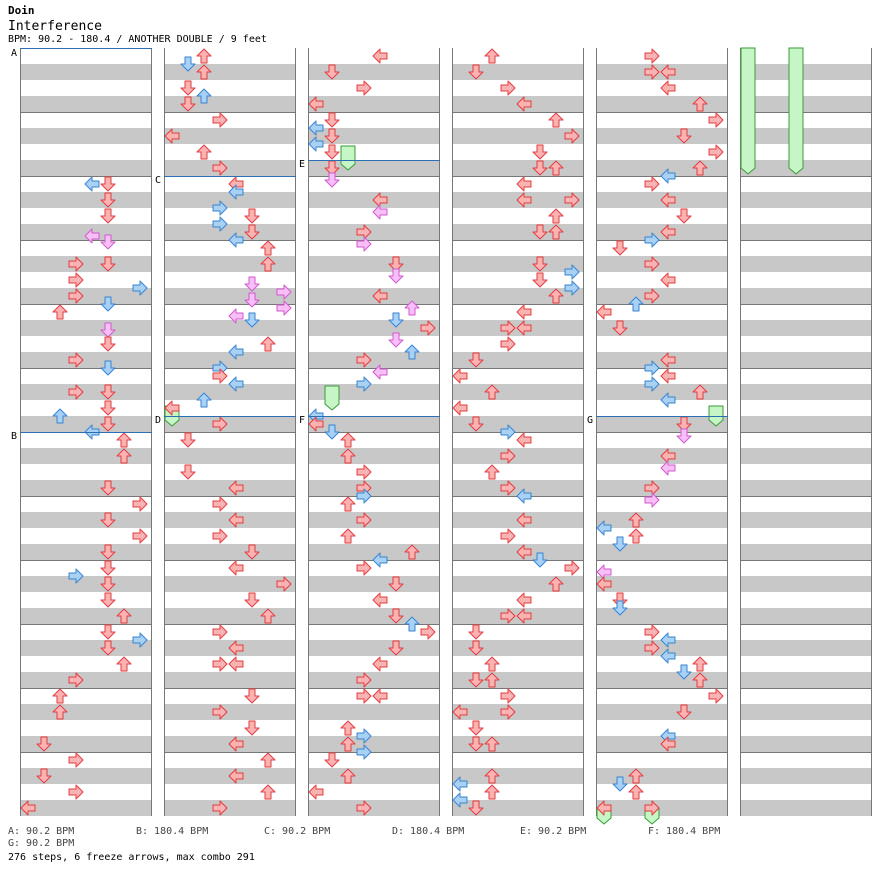 This screenshot has width=896, height=888. What do you see at coordinates (684, 831) in the screenshot?
I see `bpm-legend-item: F: 180.4 BPM` at bounding box center [684, 831].